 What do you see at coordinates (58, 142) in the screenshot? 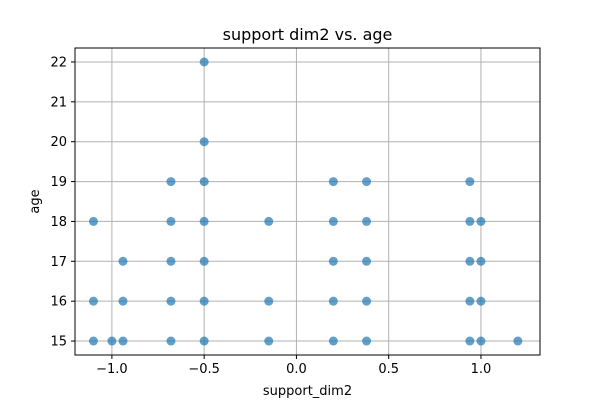
I see `y-tick-label: 20` at bounding box center [58, 142].